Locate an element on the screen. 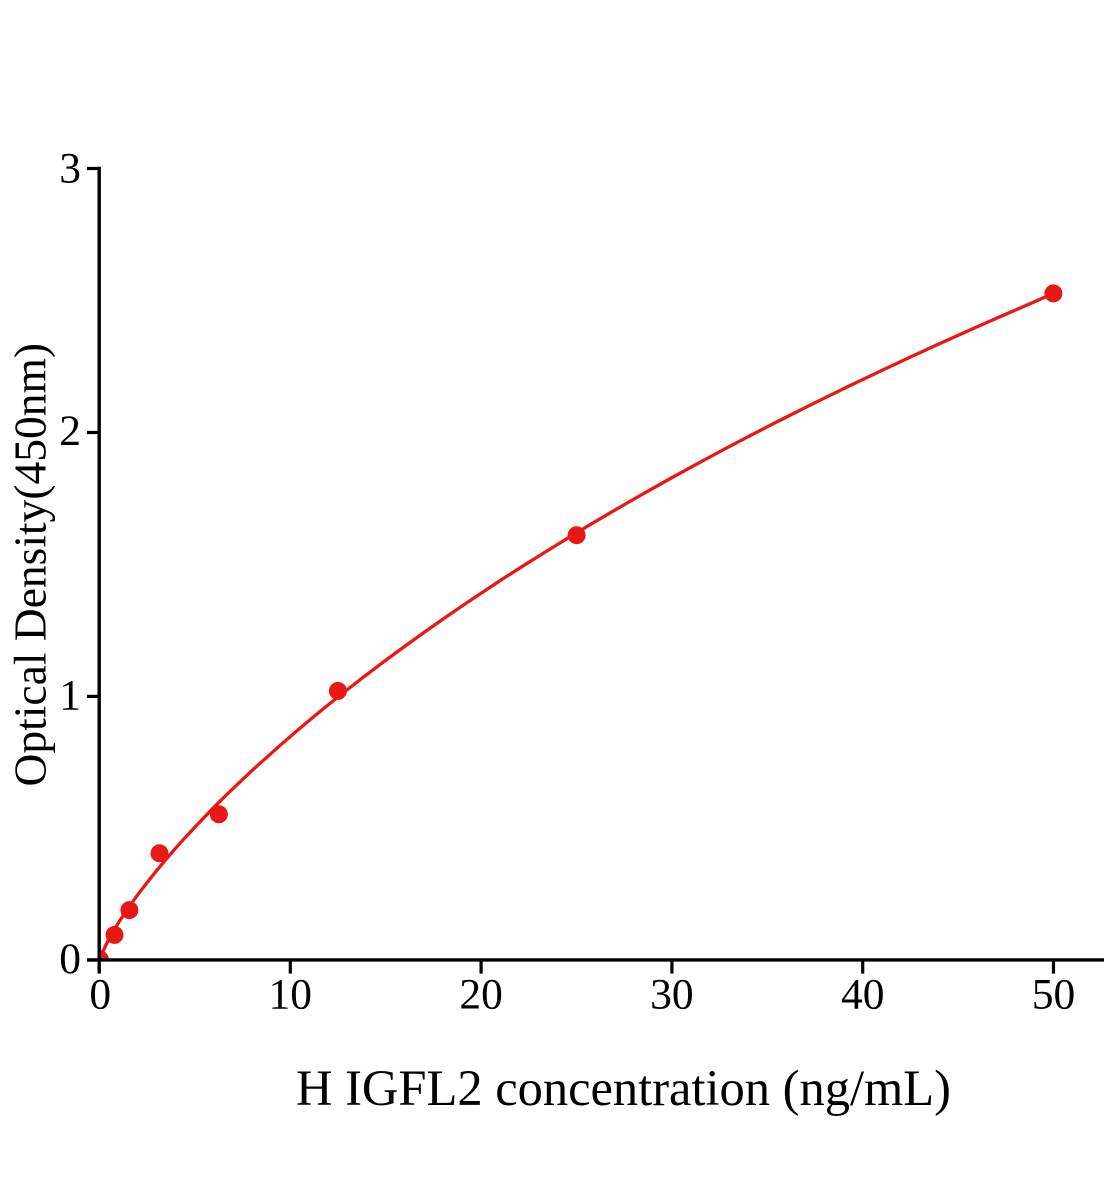 This screenshot has height=1200, width=1104. svg-text: 10 is located at coordinates (291, 994).